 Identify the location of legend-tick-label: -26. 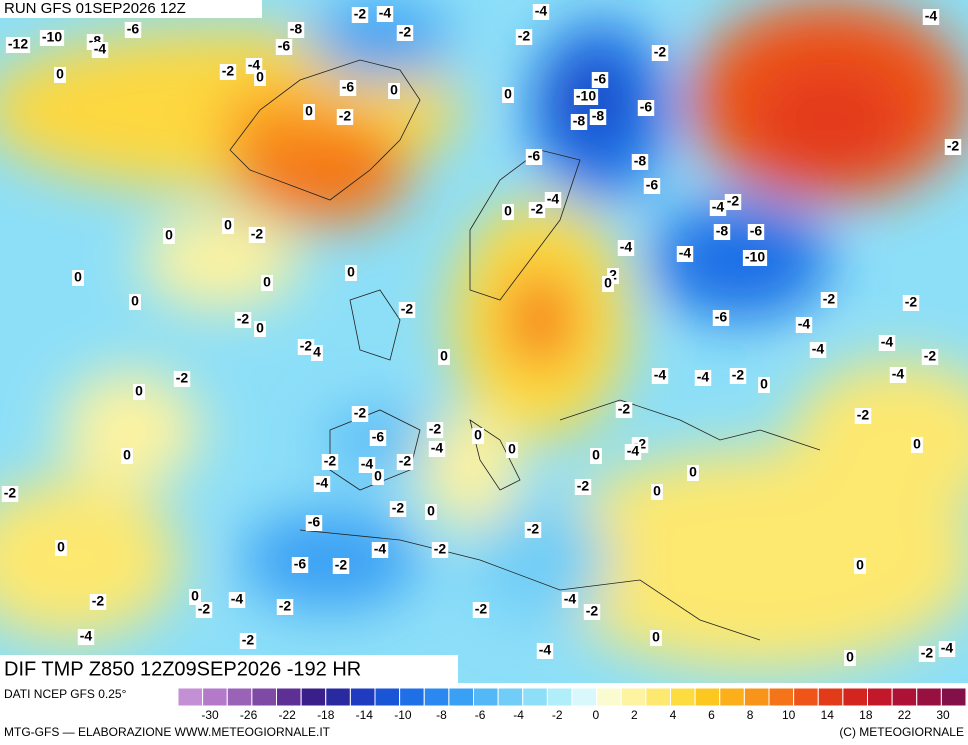
(249, 715).